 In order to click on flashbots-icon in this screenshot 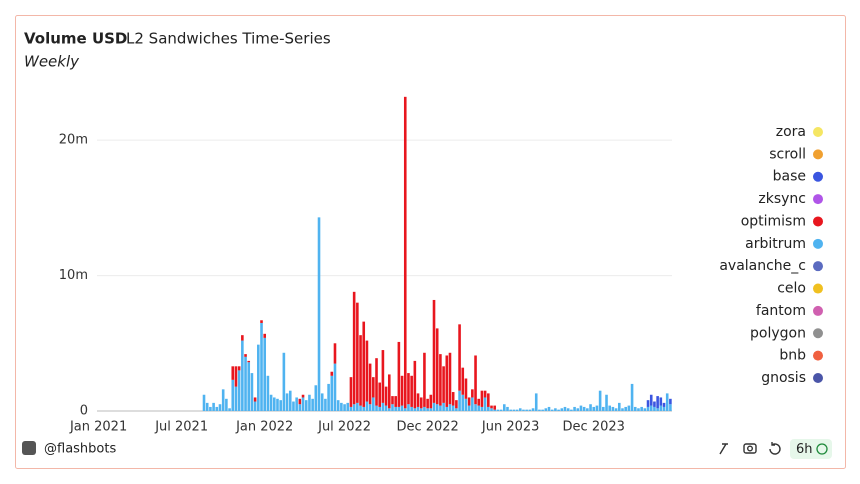, I will do `click(29, 448)`.